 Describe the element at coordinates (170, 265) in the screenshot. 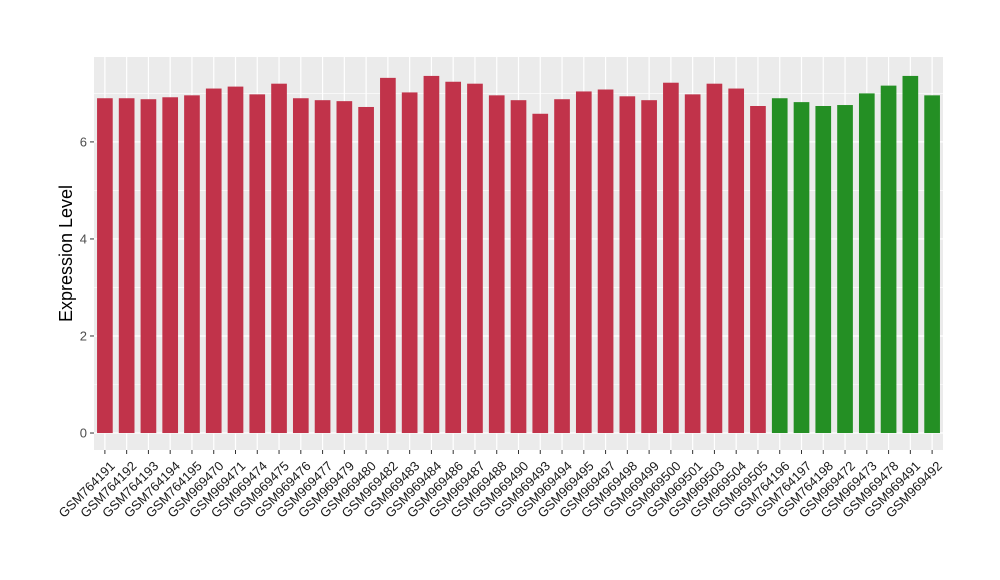

I see `bar-GSM764194` at that location.